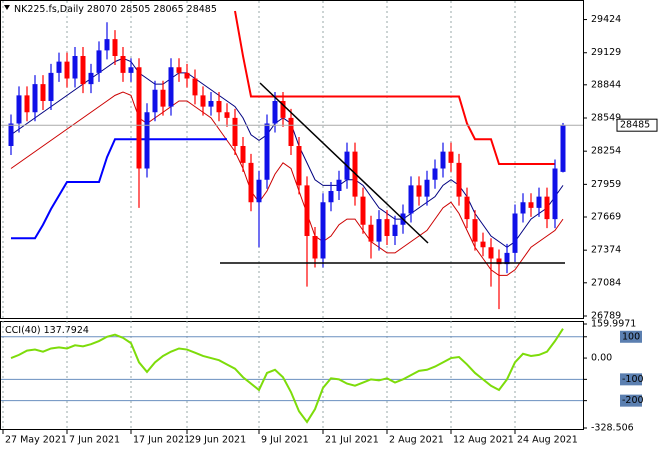 The height and width of the screenshot is (450, 660). I want to click on y-tick-label: 27374, so click(606, 250).